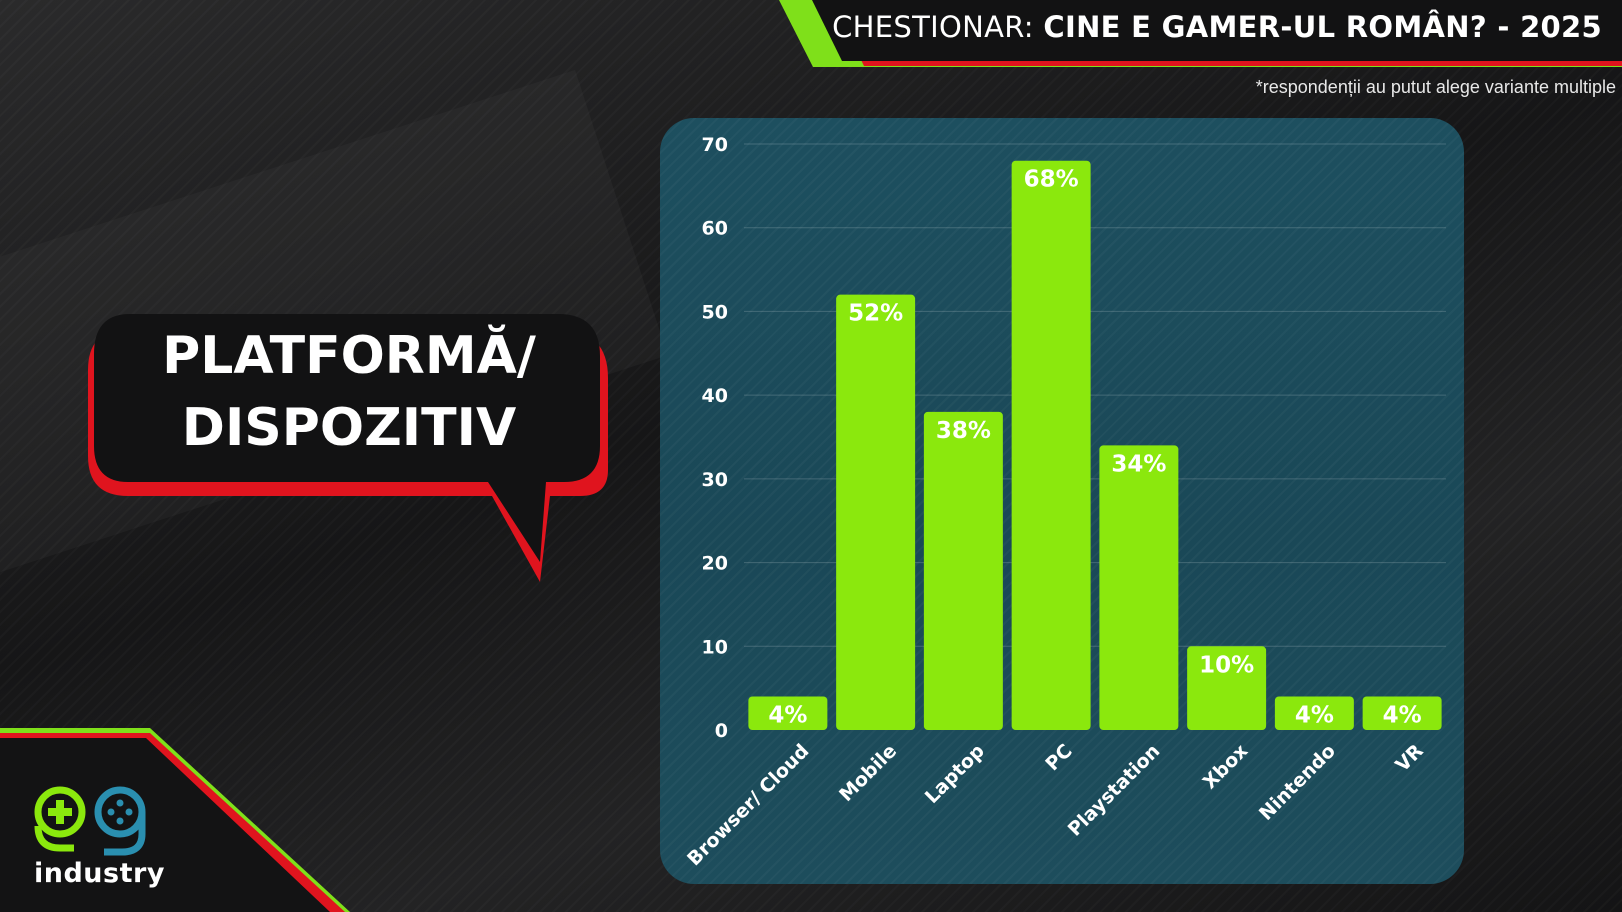 This screenshot has height=912, width=1622. Describe the element at coordinates (748, 805) in the screenshot. I see `category-label: Browser/ Cloud` at that location.